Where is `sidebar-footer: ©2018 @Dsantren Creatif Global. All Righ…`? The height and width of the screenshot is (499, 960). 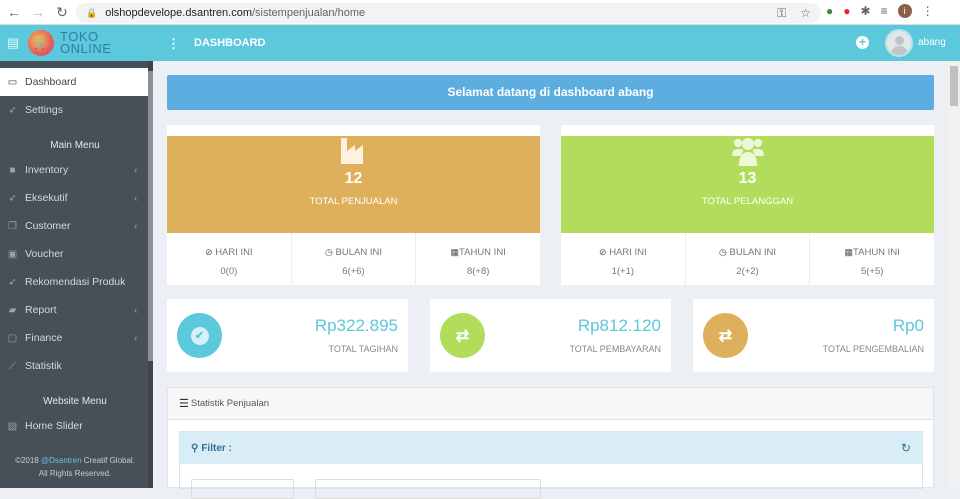 sidebar-footer: ©2018 @Dsantren Creatif Global. All Righ… is located at coordinates (75, 467).